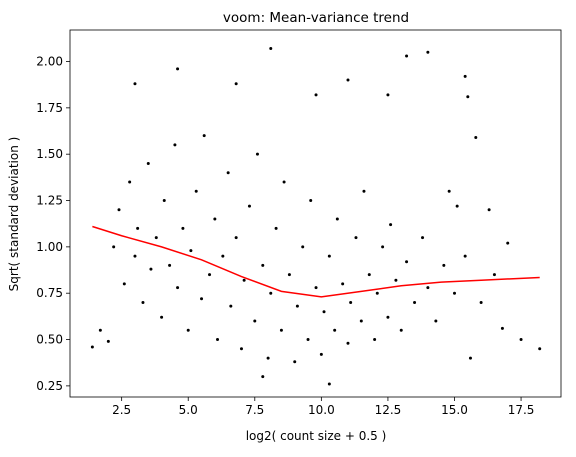 This screenshot has height=457, width=576. I want to click on y-tick-label: 0.25, so click(49, 386).